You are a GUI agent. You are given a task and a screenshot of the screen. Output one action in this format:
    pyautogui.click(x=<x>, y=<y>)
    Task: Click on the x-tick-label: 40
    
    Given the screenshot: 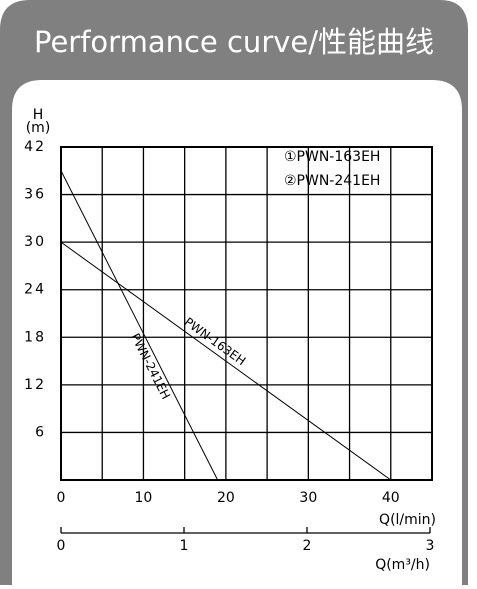 What is the action you would take?
    pyautogui.click(x=391, y=498)
    